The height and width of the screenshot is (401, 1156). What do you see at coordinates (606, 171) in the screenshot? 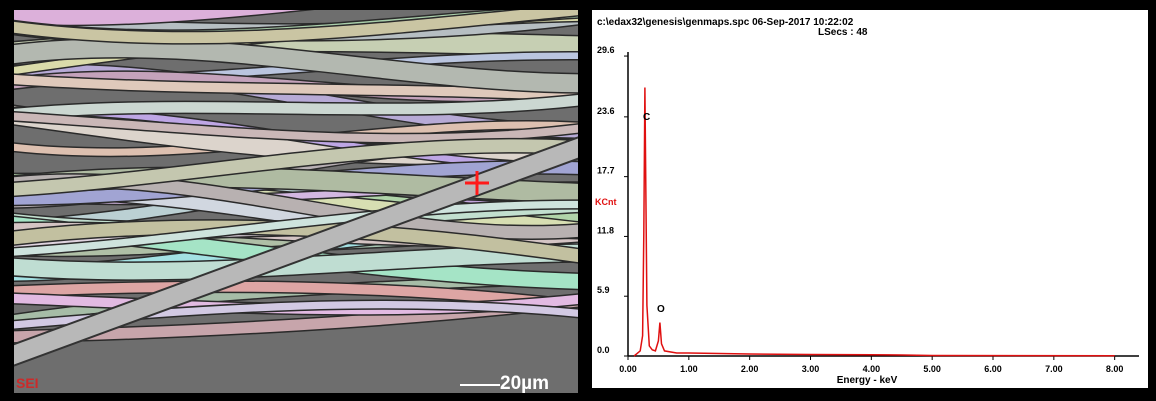
I see `y-tick-label: 17.7` at bounding box center [606, 171].